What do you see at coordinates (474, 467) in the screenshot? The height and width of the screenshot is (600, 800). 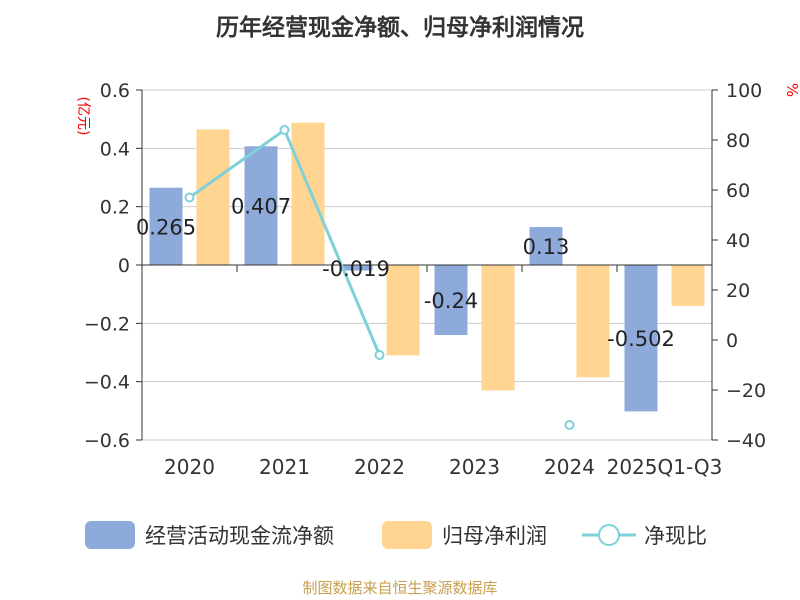 I see `category-label: 2023` at bounding box center [474, 467].